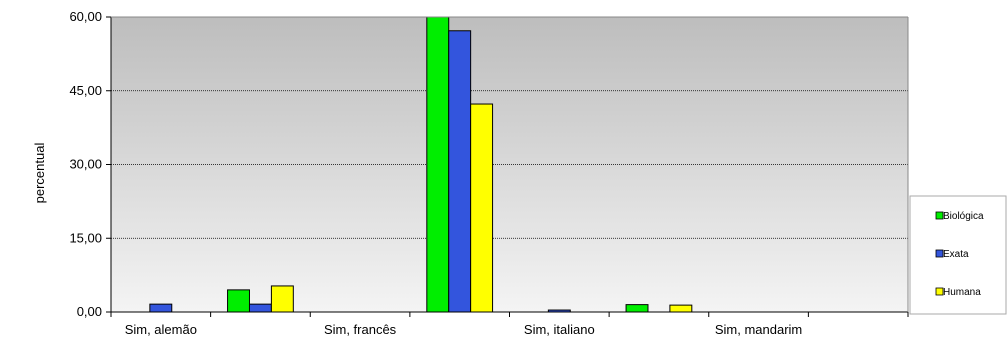 This screenshot has width=1008, height=342. Describe the element at coordinates (85, 90) in the screenshot. I see `y-tick-label: 45,00` at that location.